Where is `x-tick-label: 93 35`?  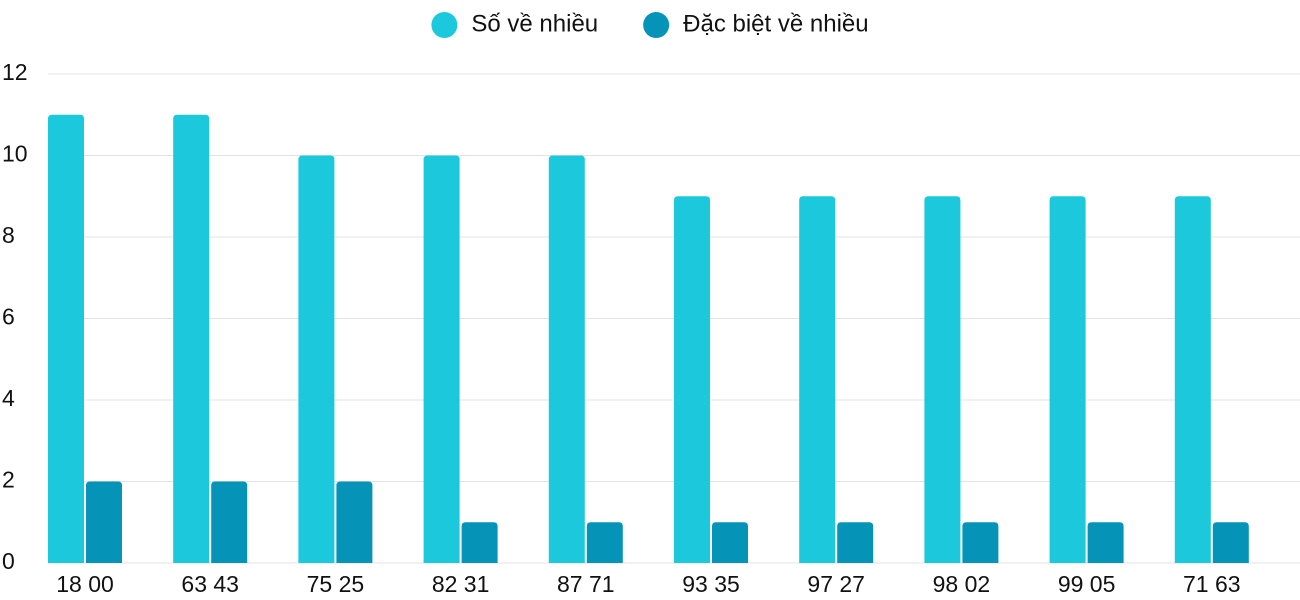 x-tick-label: 93 35 is located at coordinates (711, 584).